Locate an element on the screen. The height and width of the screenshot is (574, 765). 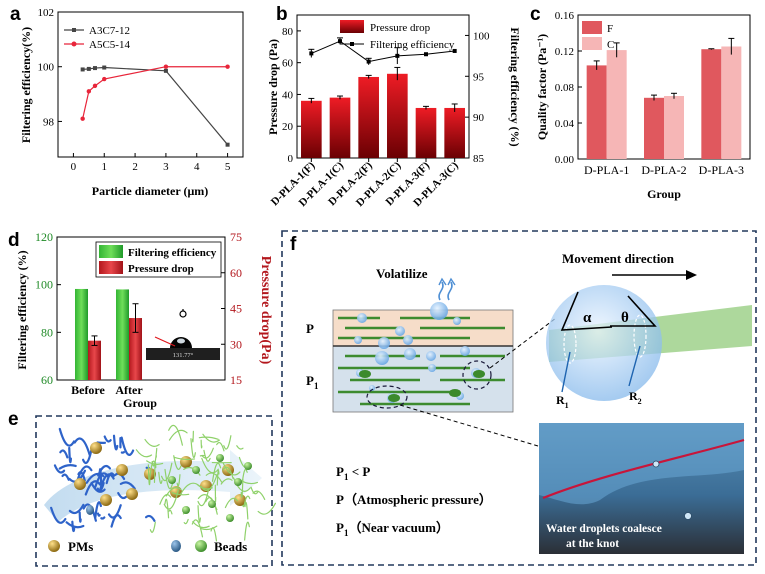
c-ytick-label: 0.12 is located at coordinates (564, 52).